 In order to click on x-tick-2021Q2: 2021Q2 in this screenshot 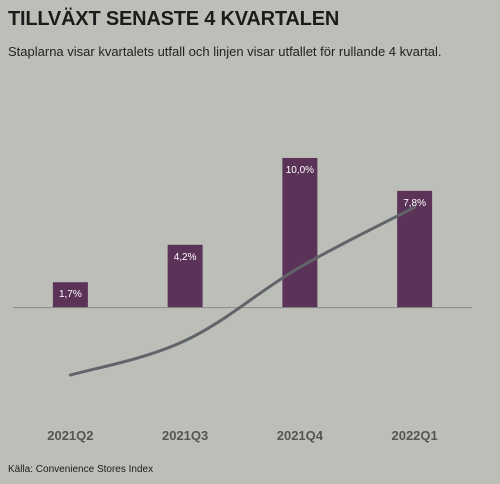, I will do `click(70, 435)`.